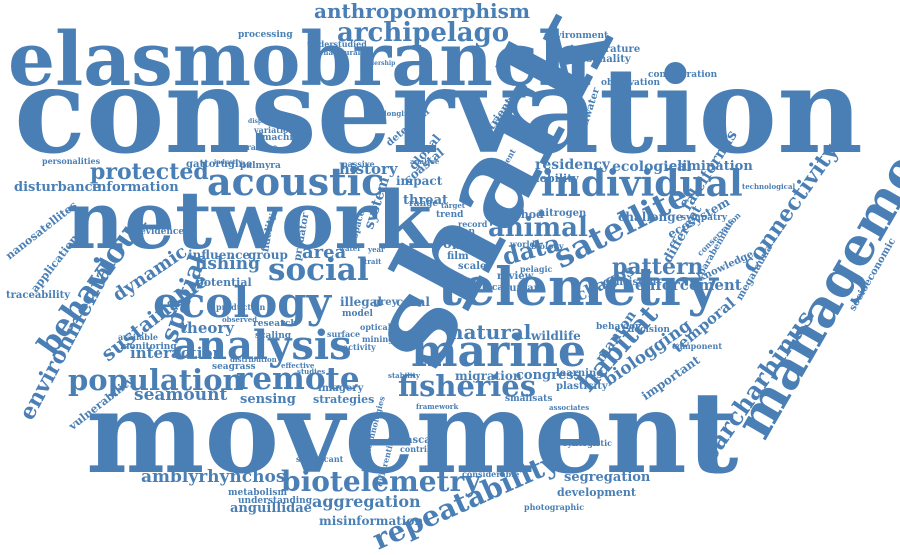 Image resolution: width=900 pixels, height=555 pixels. Describe the element at coordinates (582, 386) in the screenshot. I see `word-plasticity: plasticity` at that location.